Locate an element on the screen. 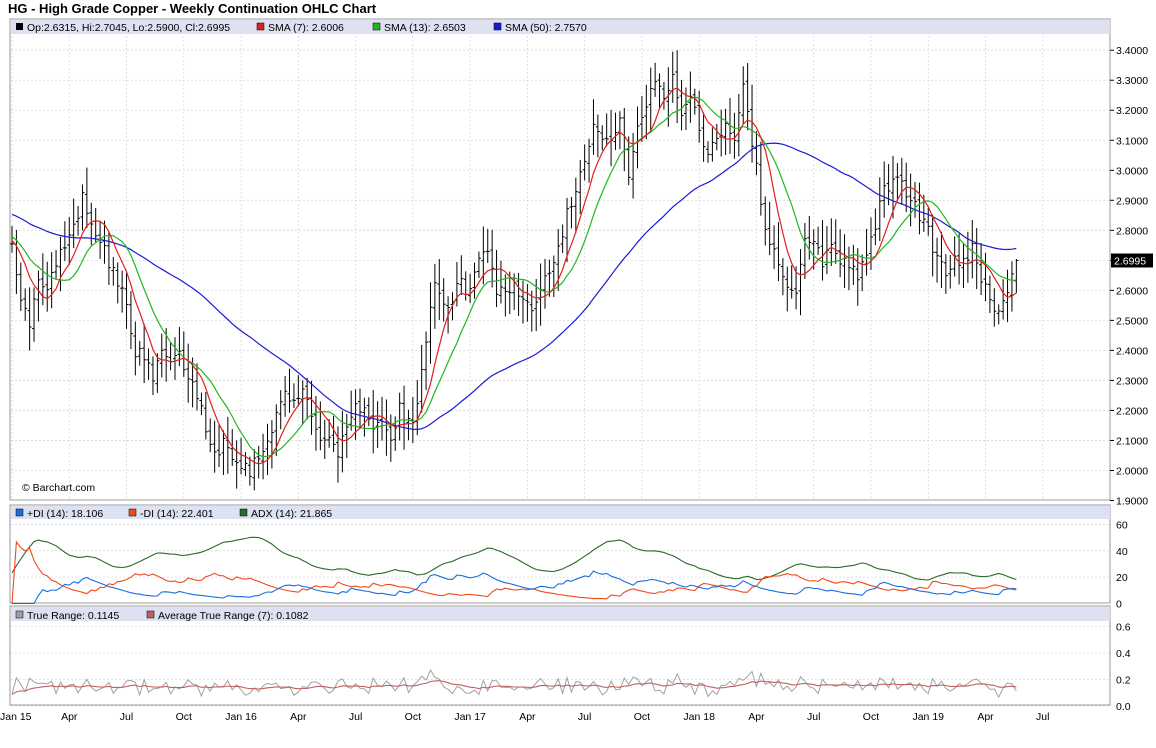  x-tick-label: Jan 16 is located at coordinates (241, 717).